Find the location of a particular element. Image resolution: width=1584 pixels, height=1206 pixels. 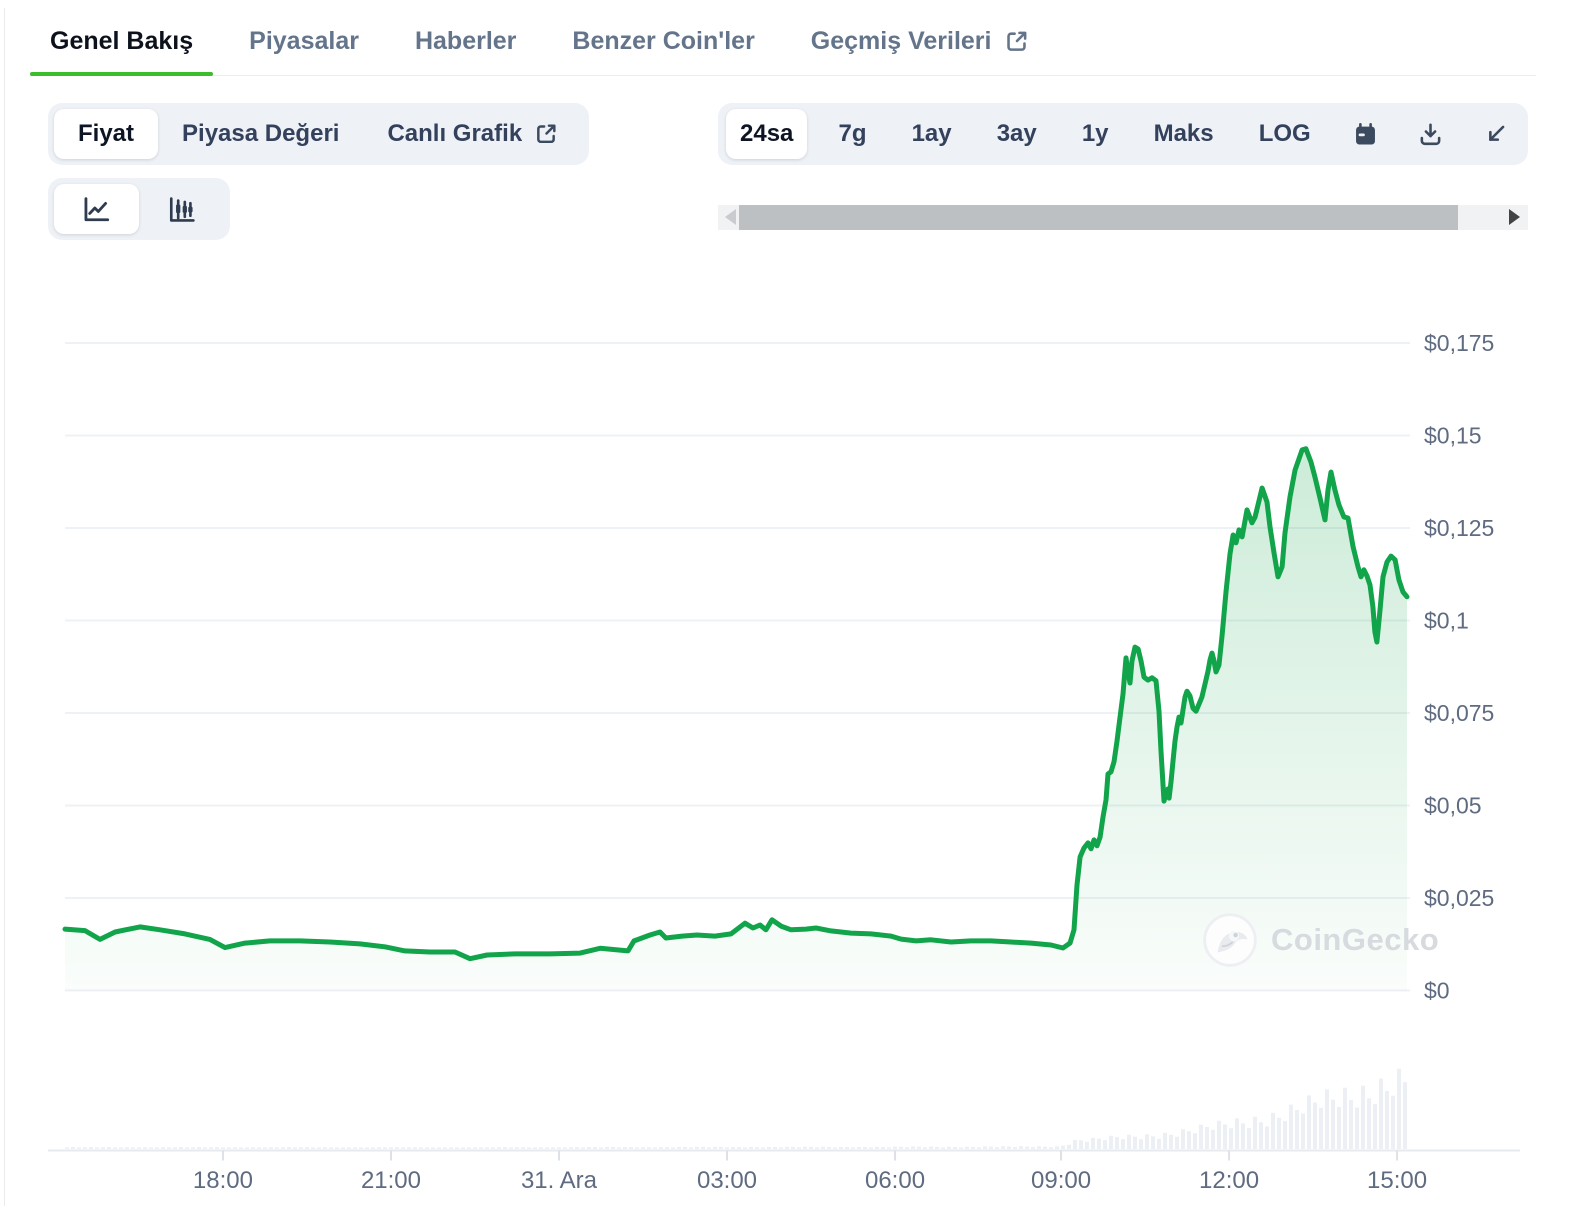

tab-label: Benzer Coin'ler is located at coordinates (663, 41).